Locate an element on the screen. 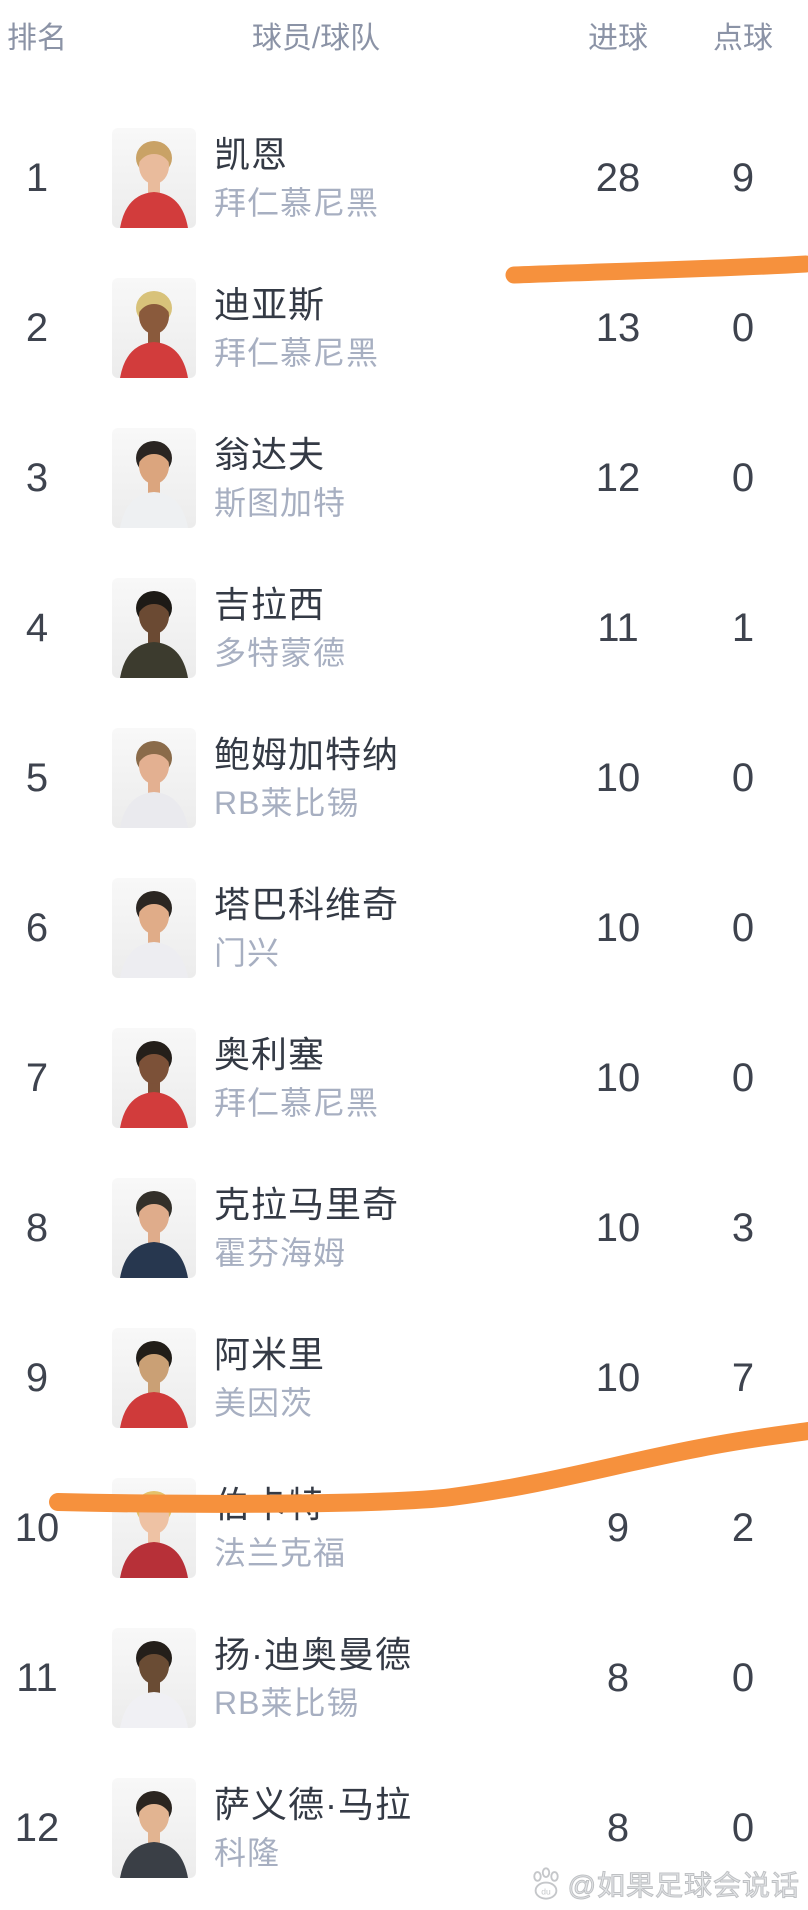  rank-cell: 6 is located at coordinates (37, 927).